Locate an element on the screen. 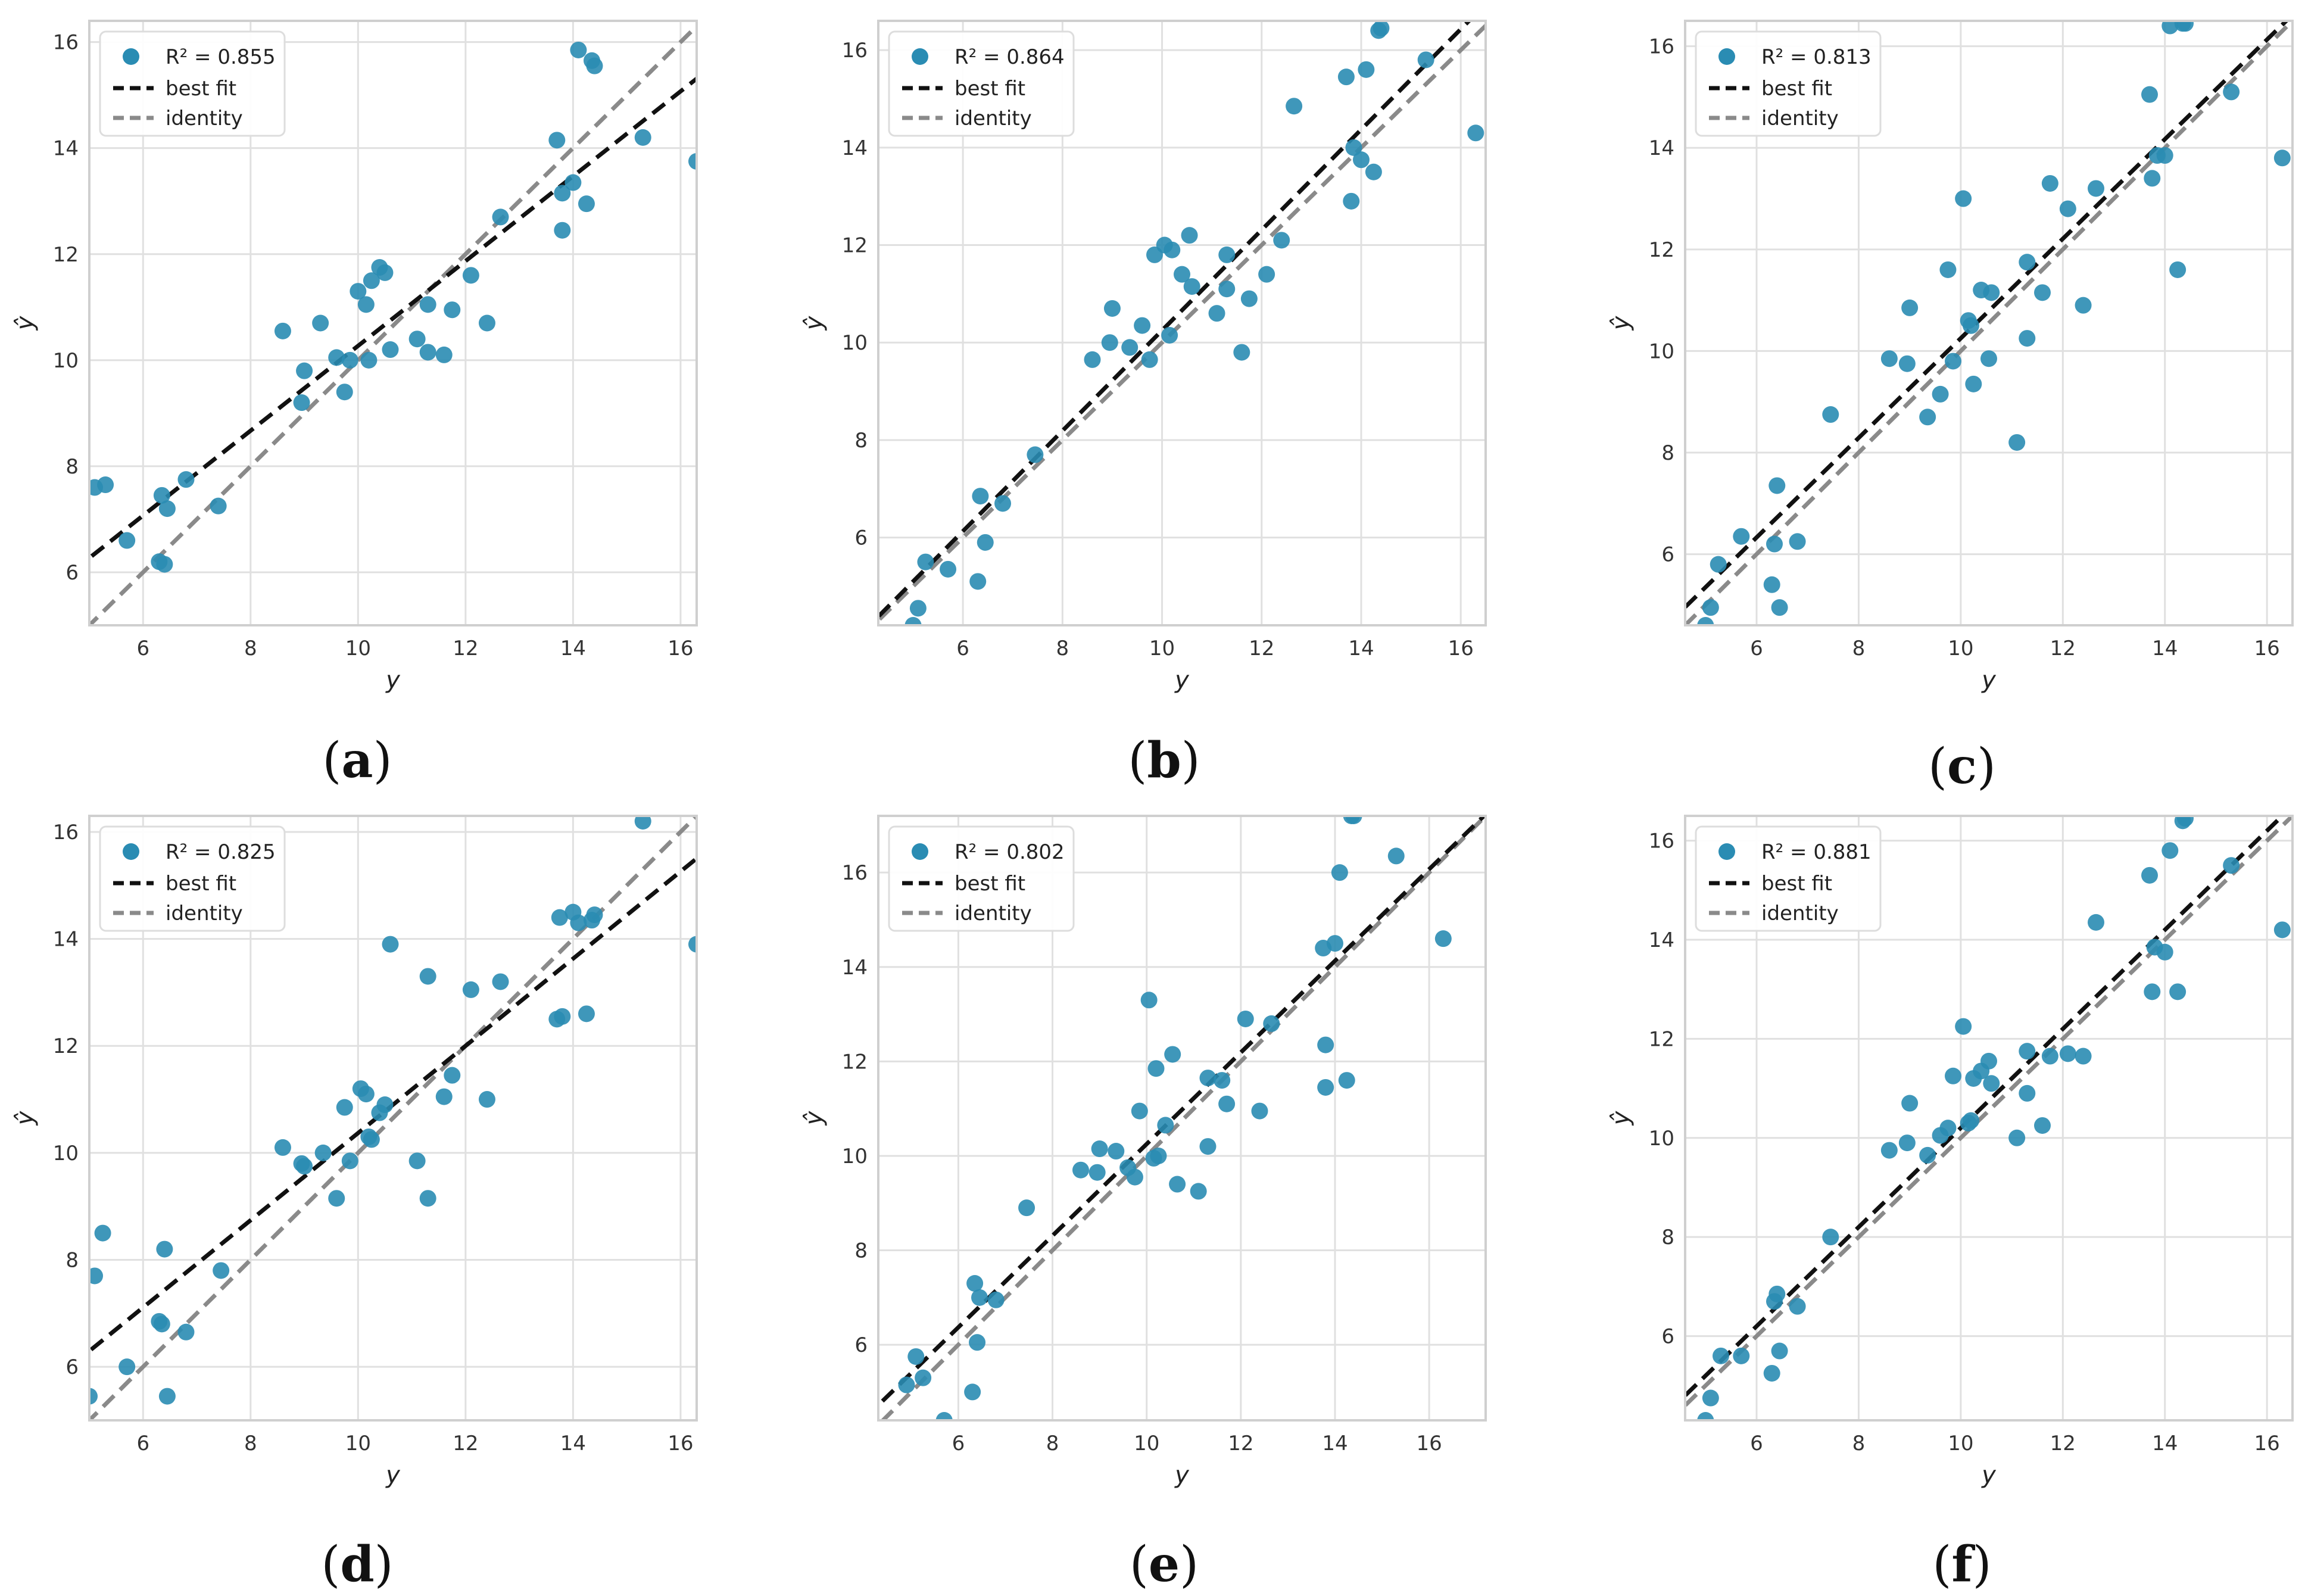 This screenshot has height=1596, width=2305. panel-label-letter: b is located at coordinates (1164, 760).